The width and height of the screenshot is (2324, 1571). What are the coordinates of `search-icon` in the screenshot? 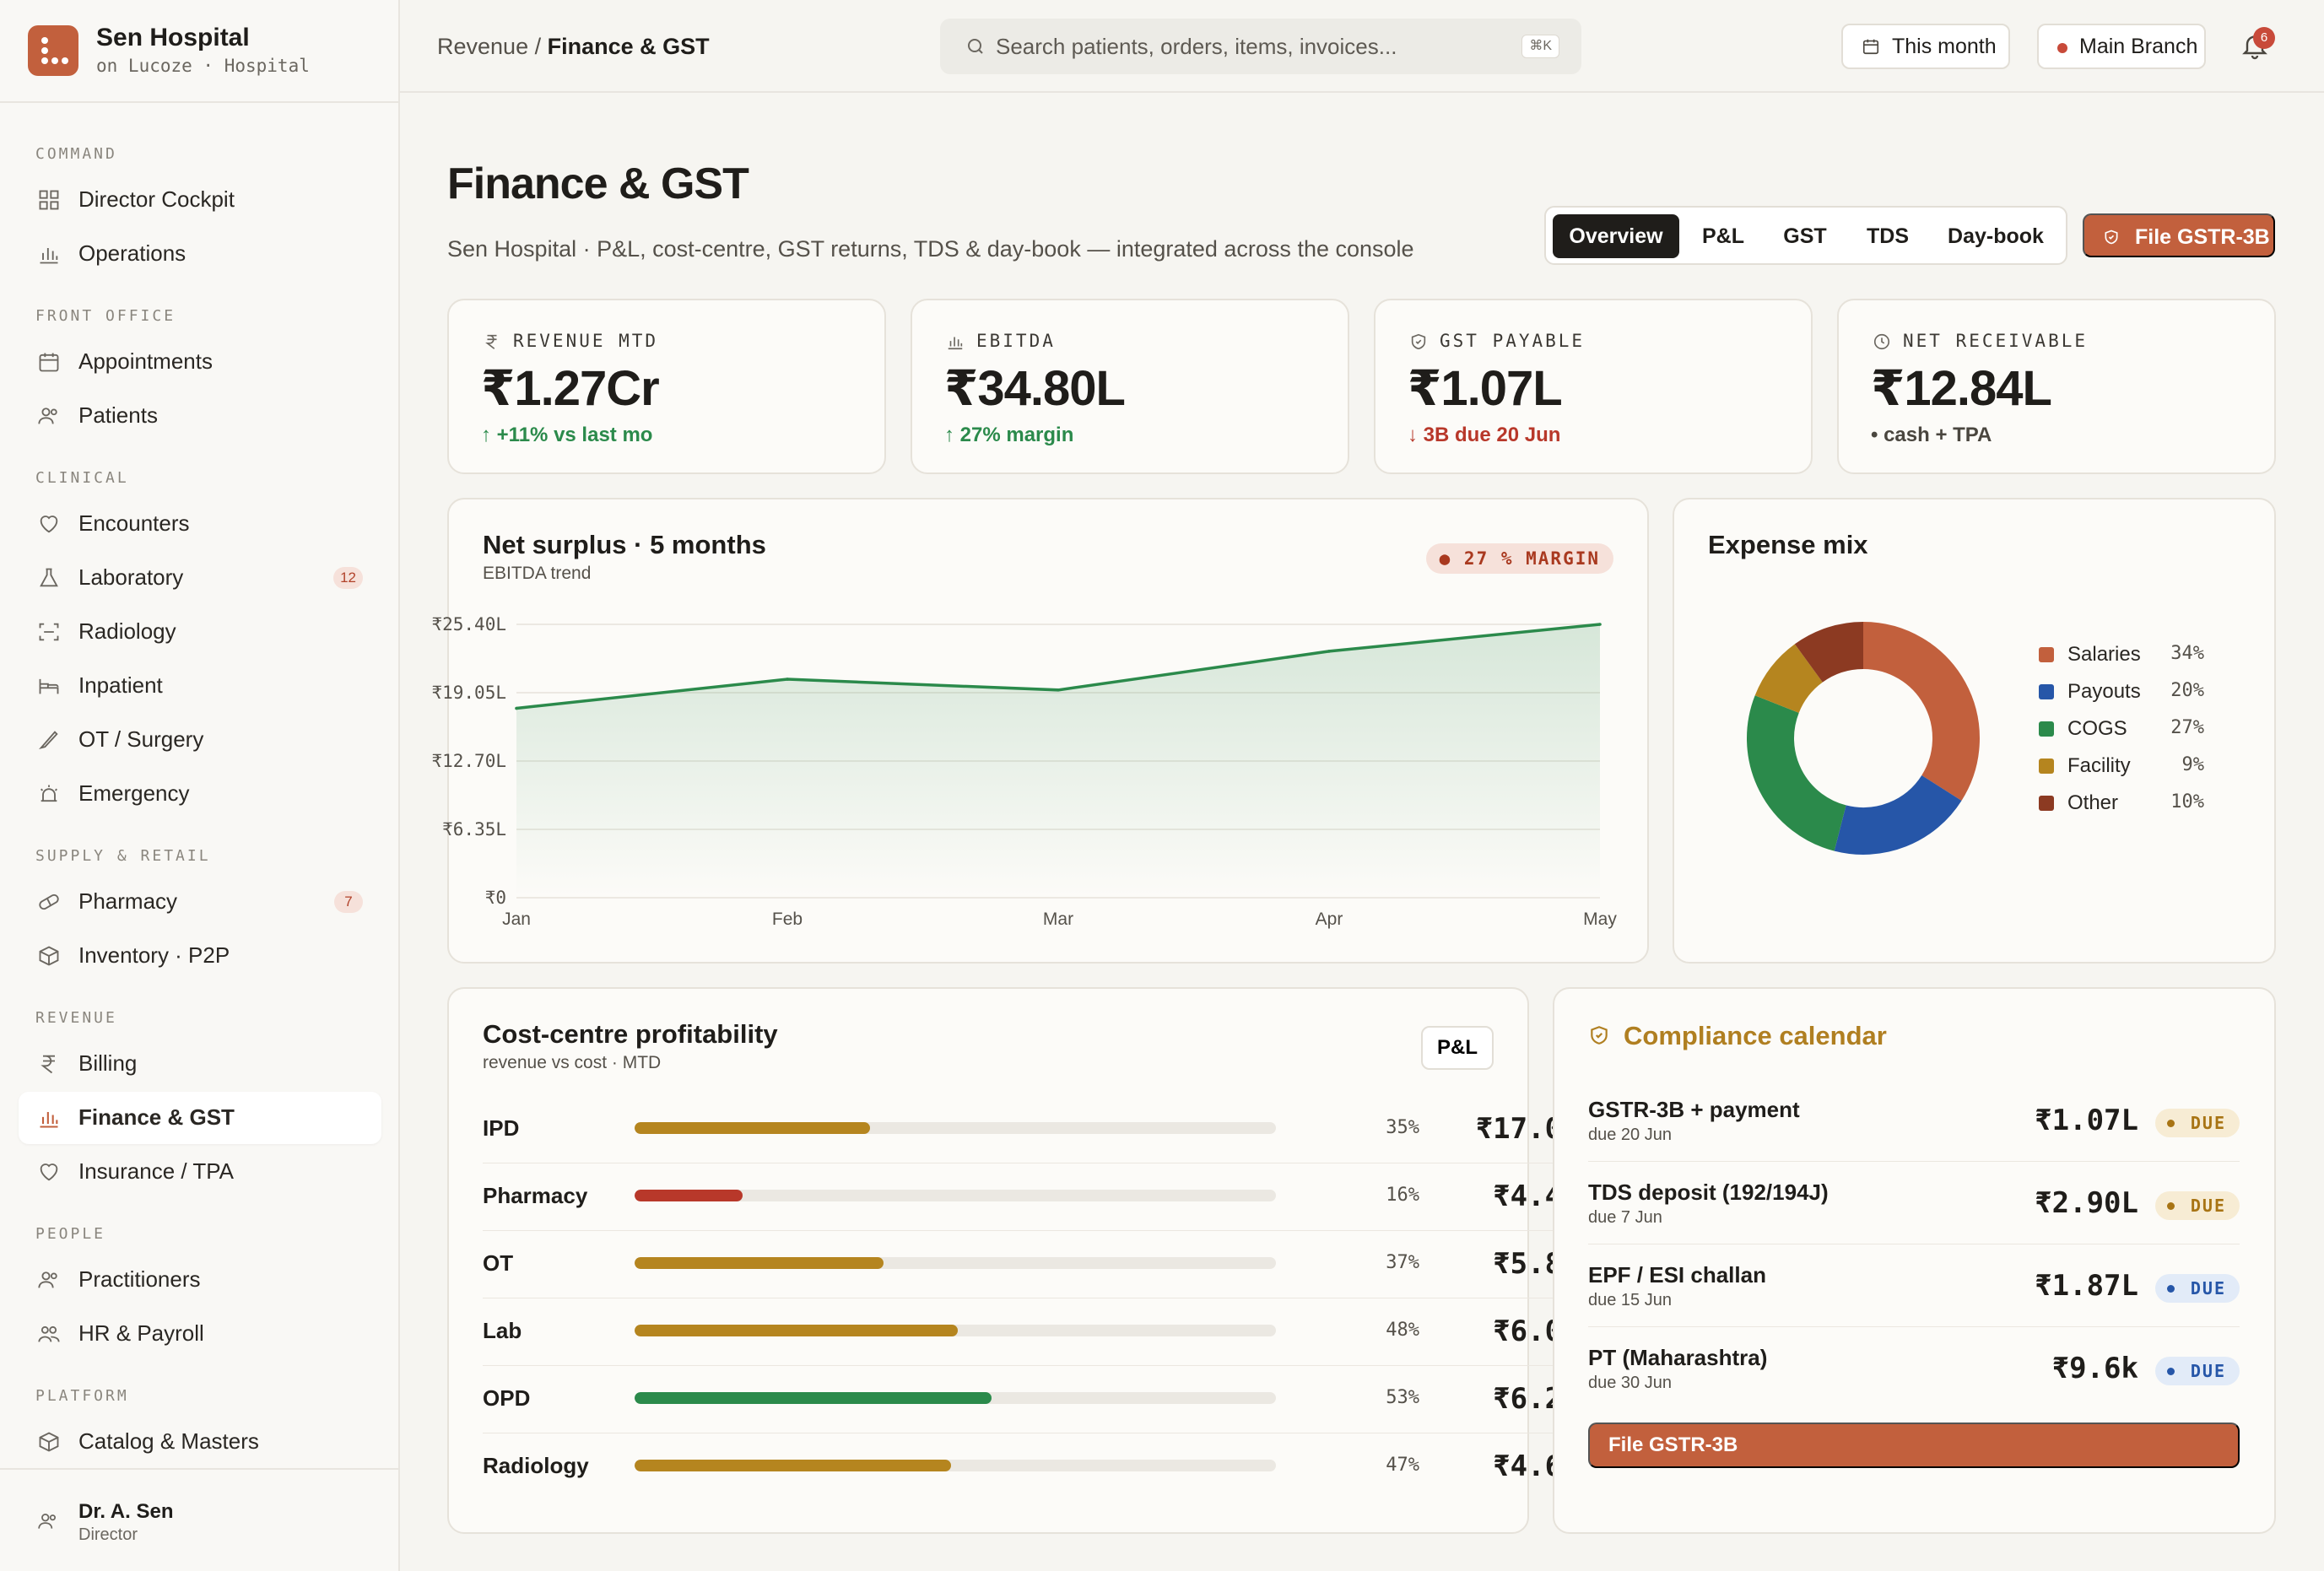 It's located at (975, 46).